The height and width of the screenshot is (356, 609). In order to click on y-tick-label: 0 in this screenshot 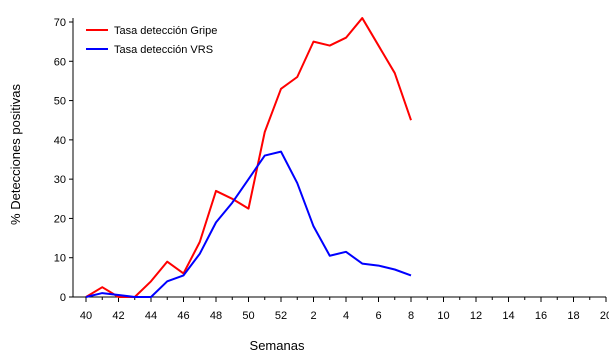, I will do `click(63, 298)`.